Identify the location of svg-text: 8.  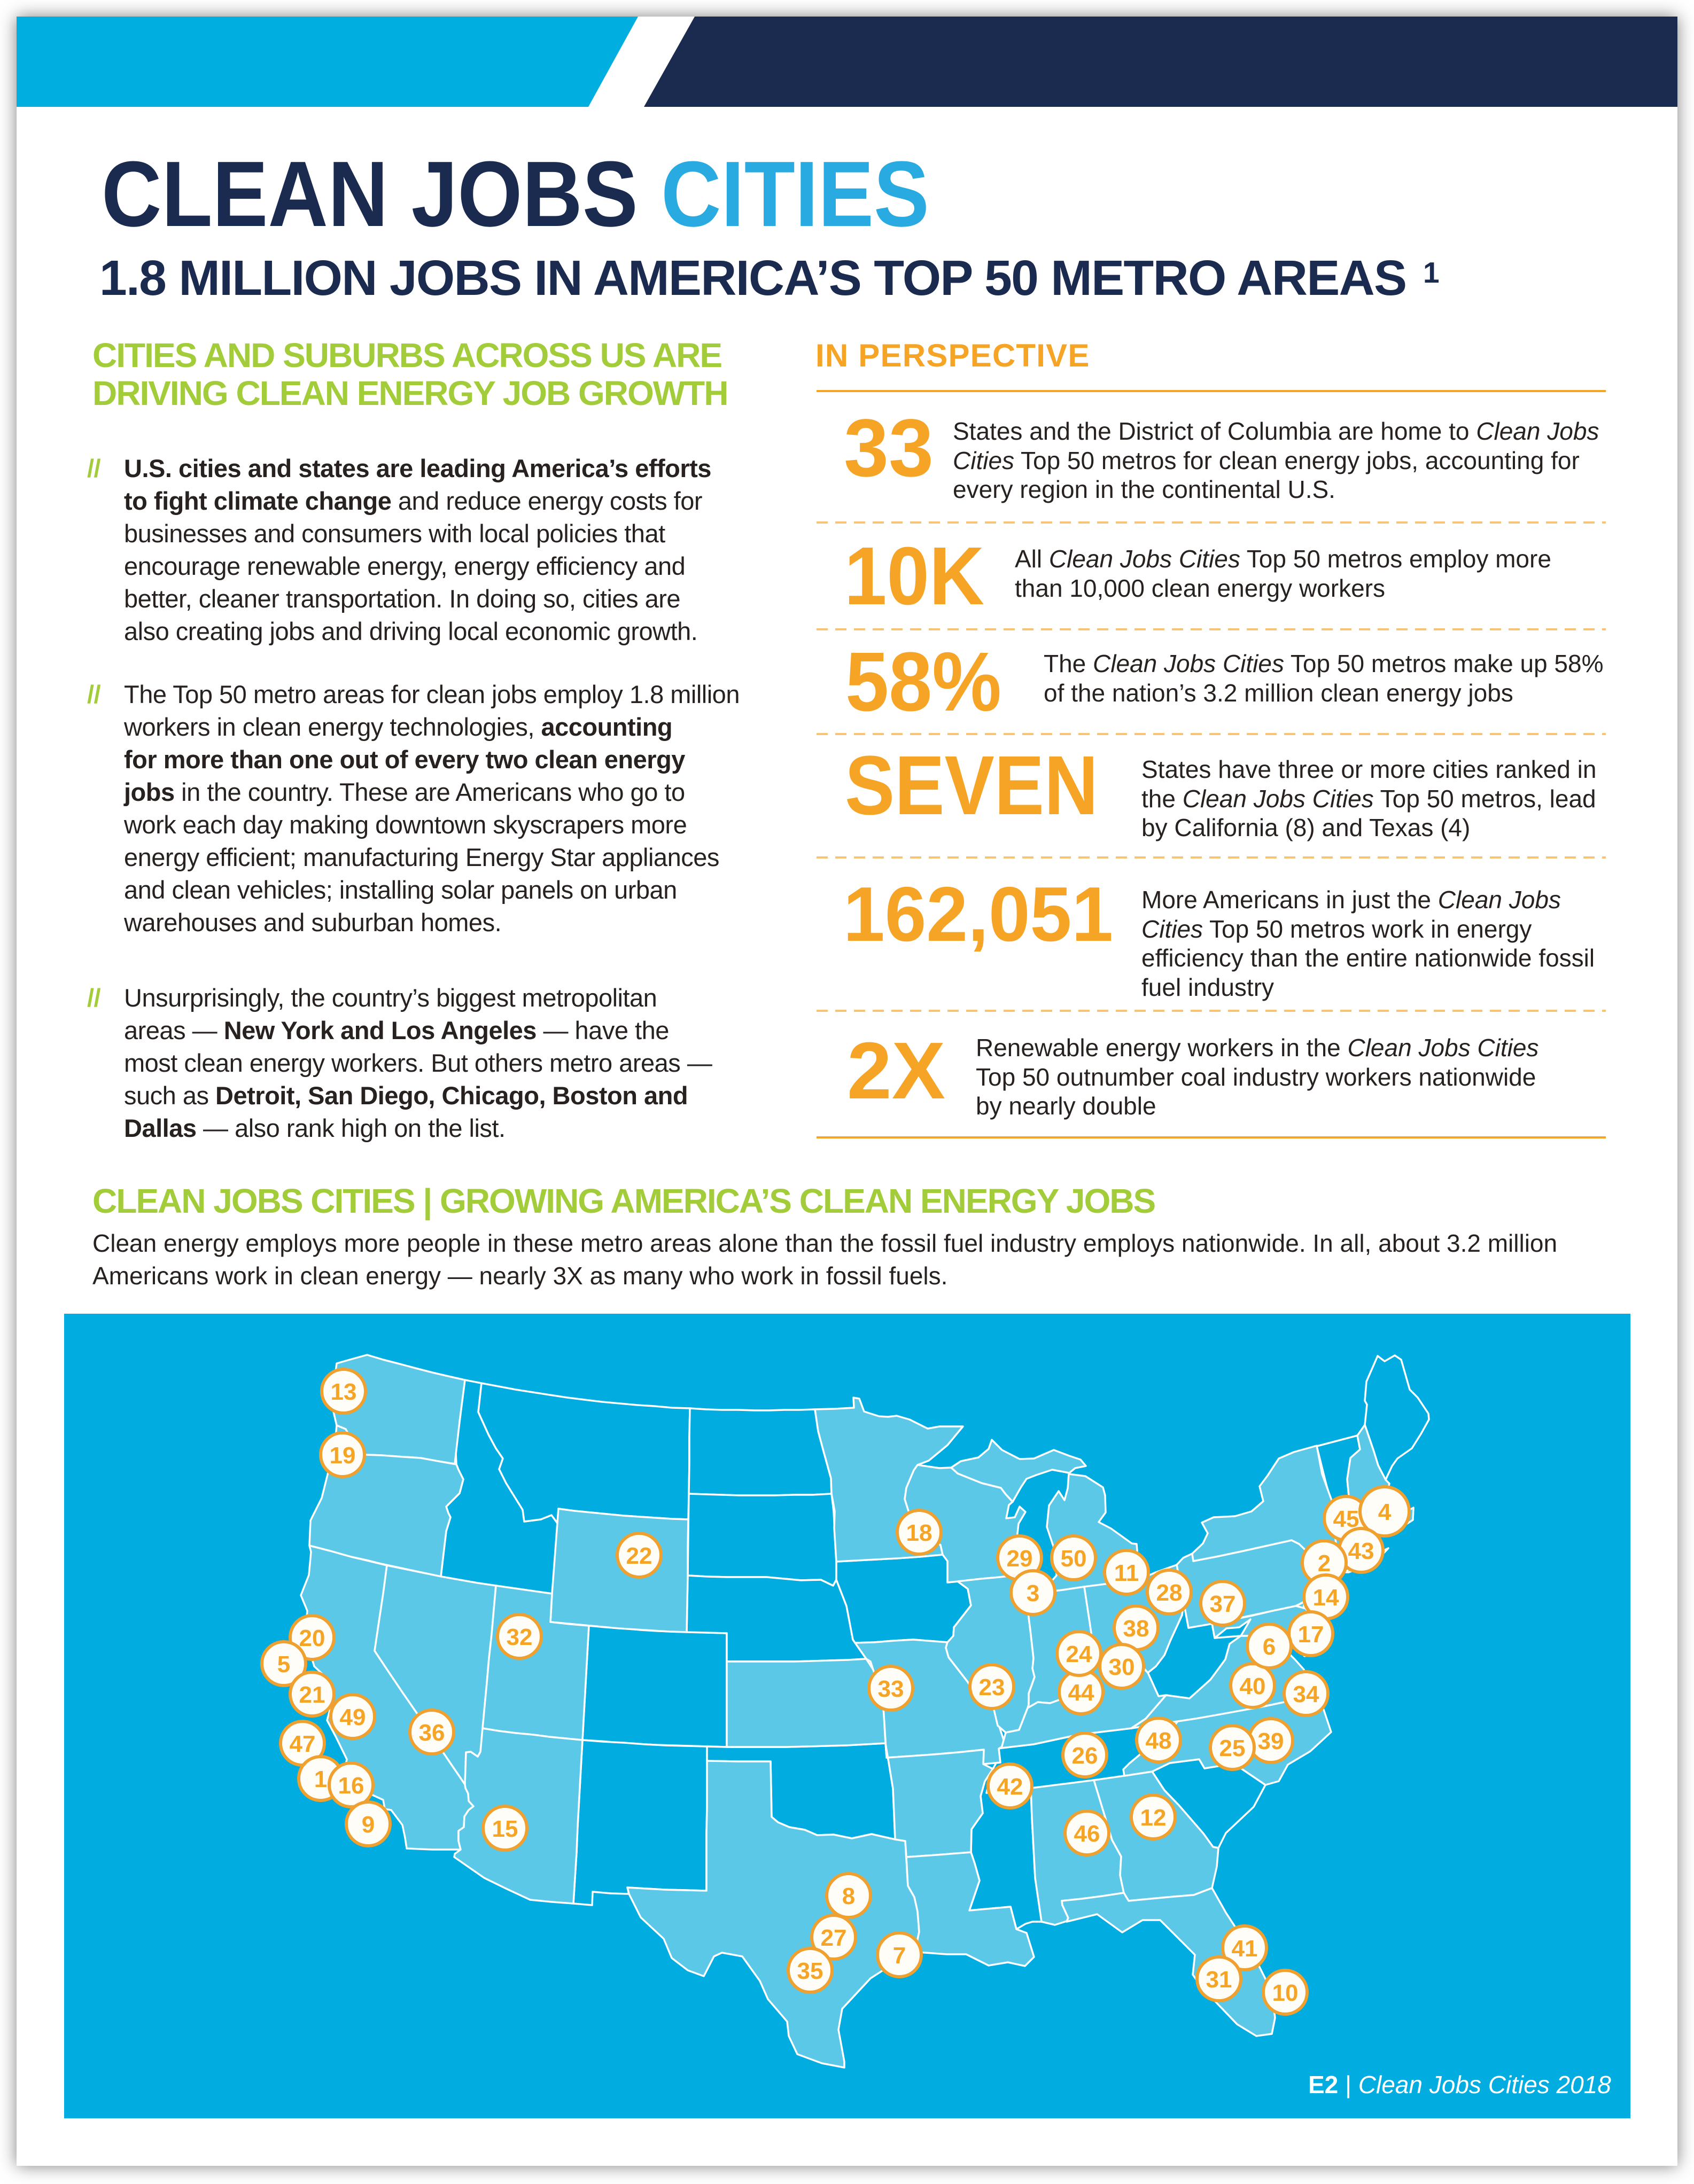
(848, 1896).